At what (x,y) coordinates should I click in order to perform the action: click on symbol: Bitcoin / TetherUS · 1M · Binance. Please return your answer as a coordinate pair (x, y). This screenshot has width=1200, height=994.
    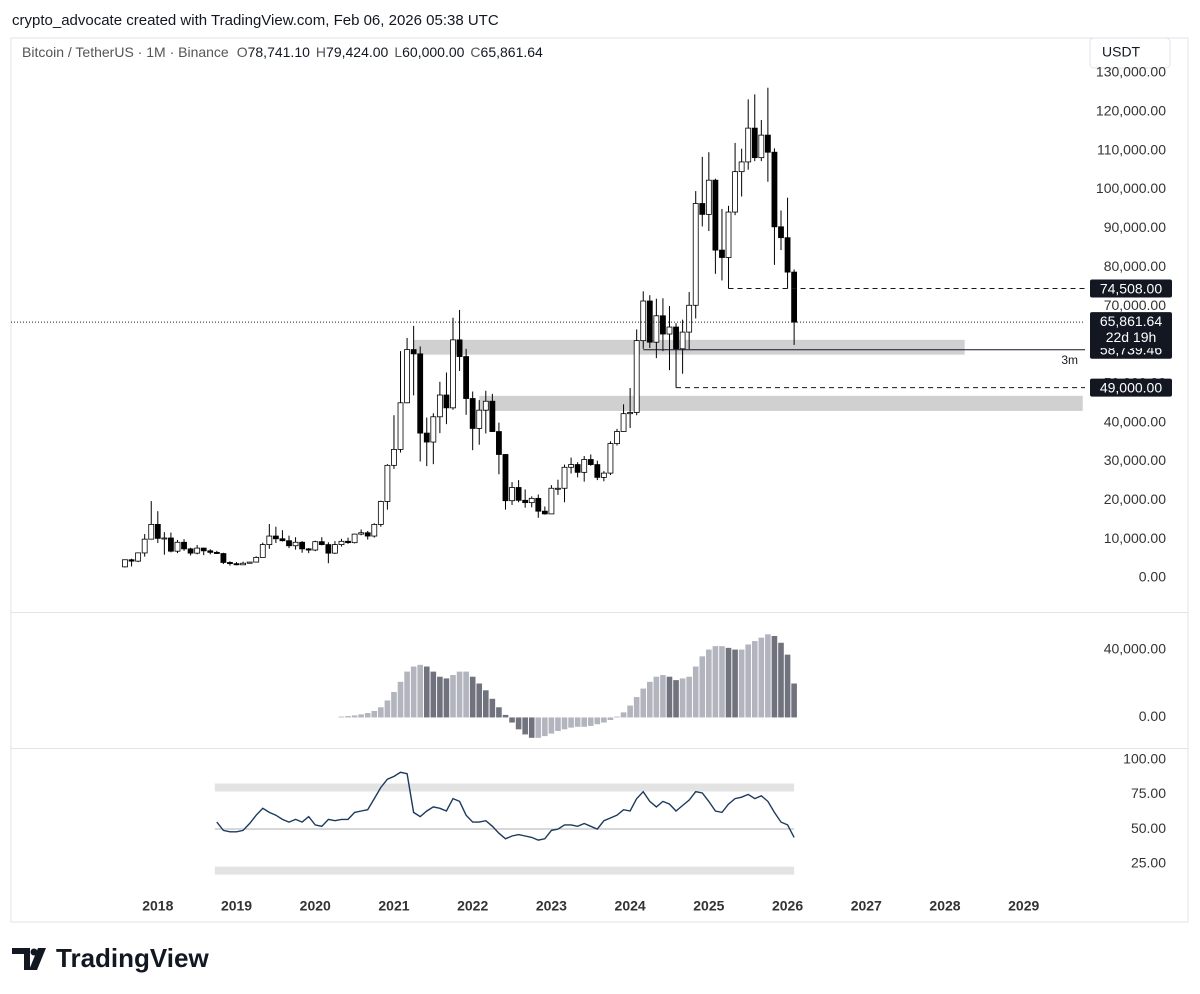
    Looking at the image, I should click on (125, 52).